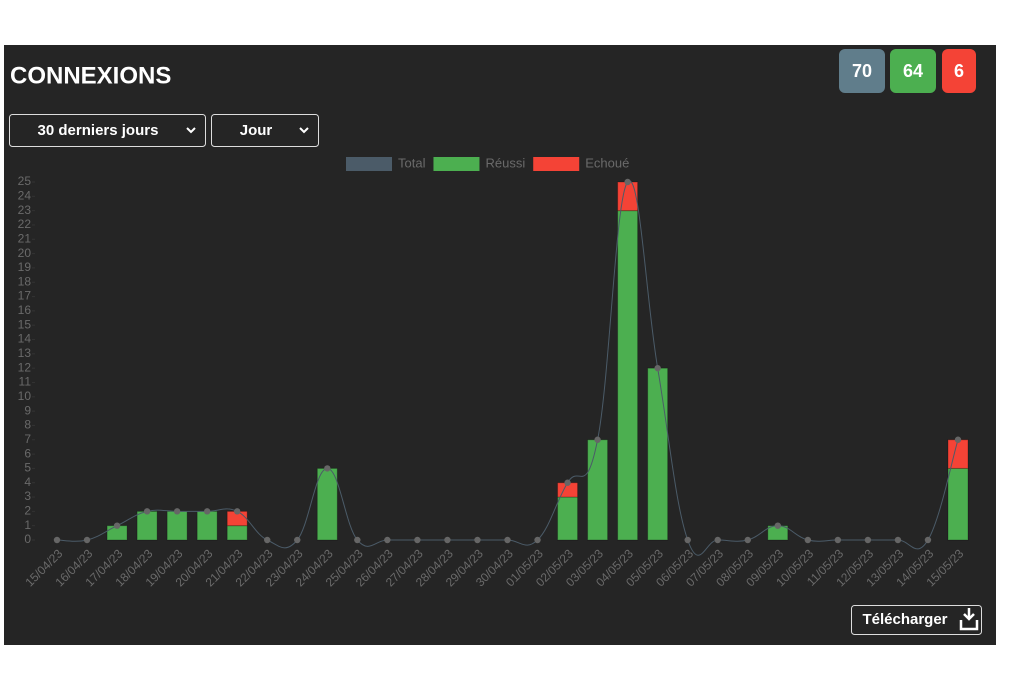 The height and width of the screenshot is (673, 1010). What do you see at coordinates (25, 396) in the screenshot?
I see `y-tick-label: 10` at bounding box center [25, 396].